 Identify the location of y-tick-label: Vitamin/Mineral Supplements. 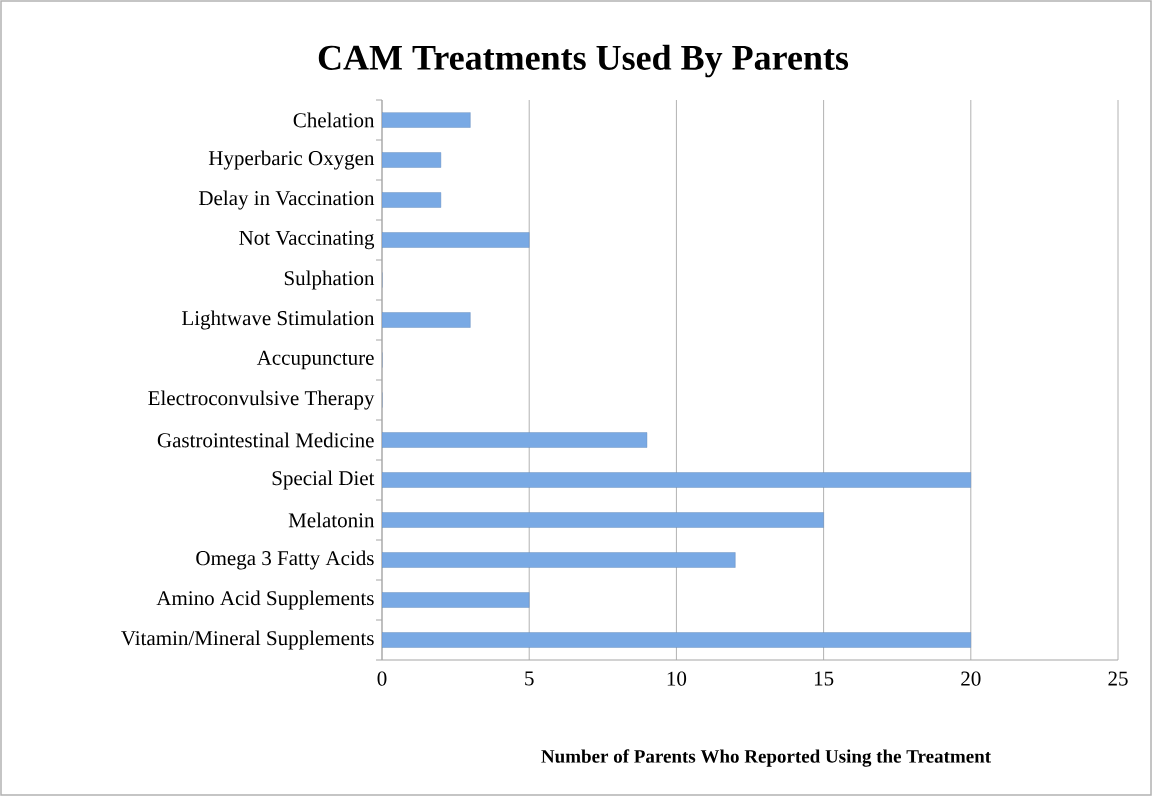
(247, 640).